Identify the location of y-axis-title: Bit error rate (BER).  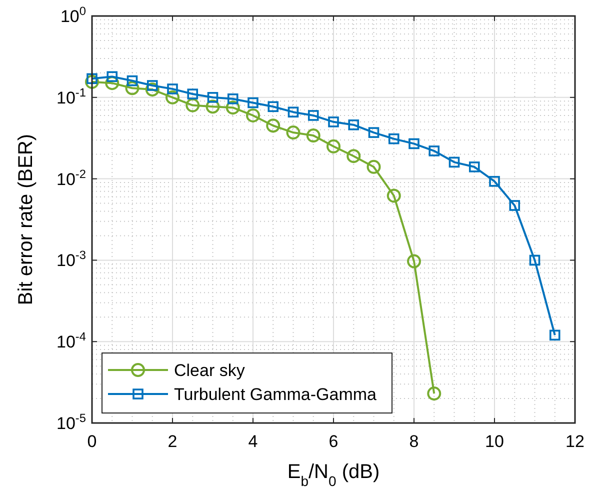
(26, 220).